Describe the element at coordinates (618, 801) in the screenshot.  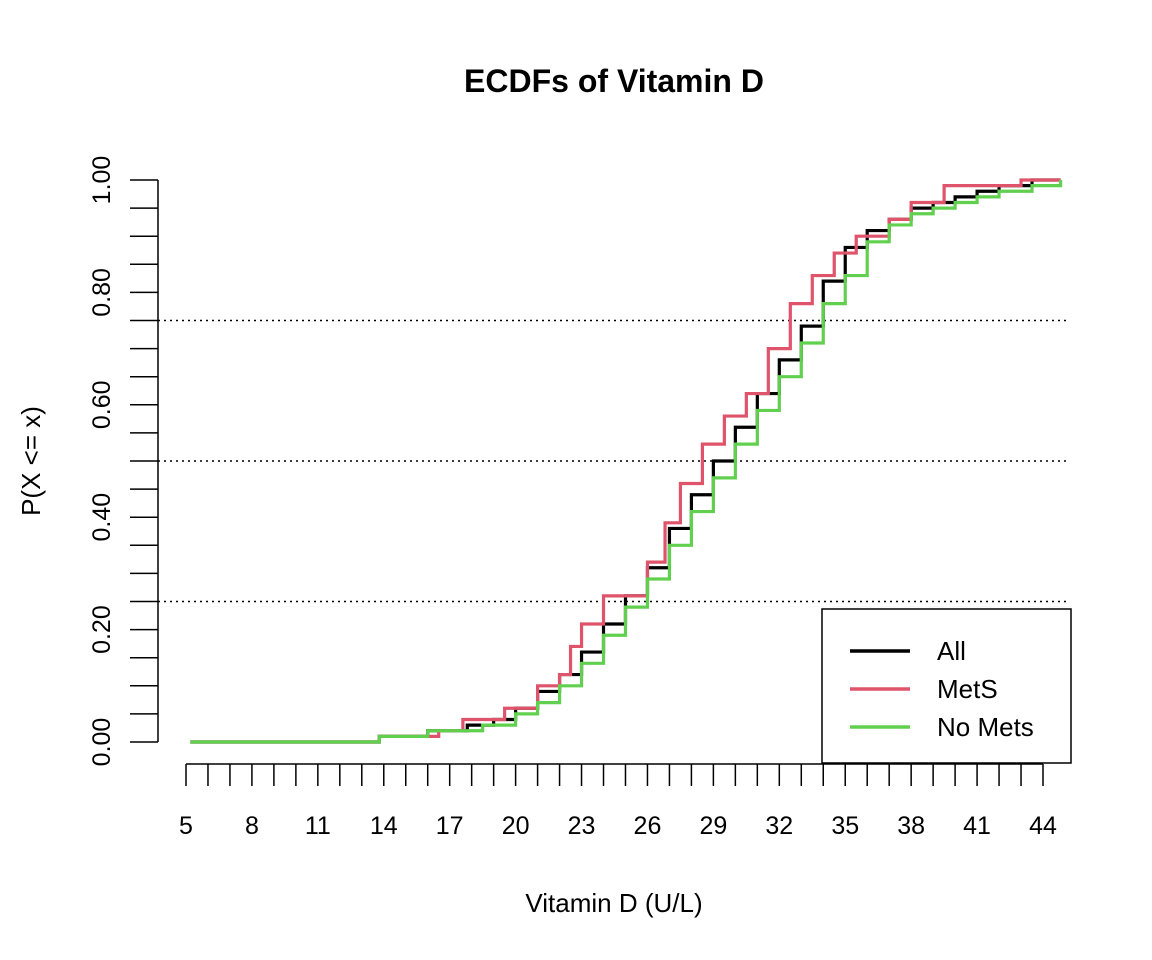
I see `x-axis: 5 8 11 14 17 20 23 26 29 32 35 38 41 44` at that location.